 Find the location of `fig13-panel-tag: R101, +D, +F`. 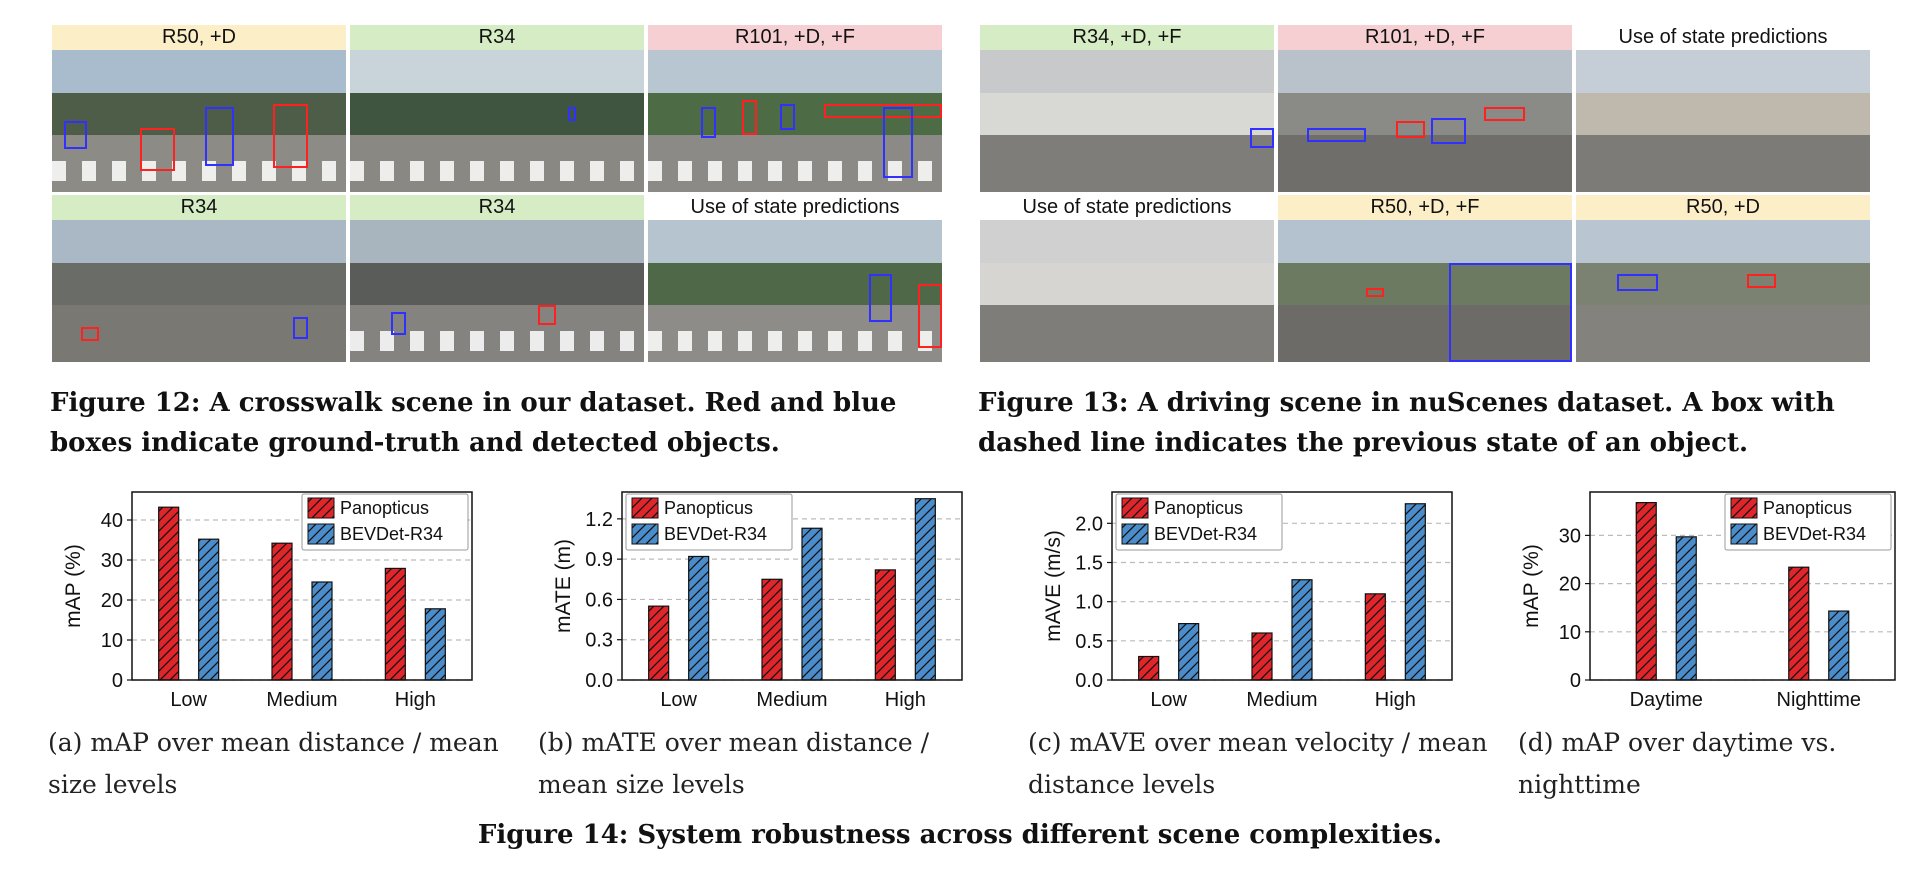

fig13-panel-tag: R101, +D, +F is located at coordinates (1425, 37).